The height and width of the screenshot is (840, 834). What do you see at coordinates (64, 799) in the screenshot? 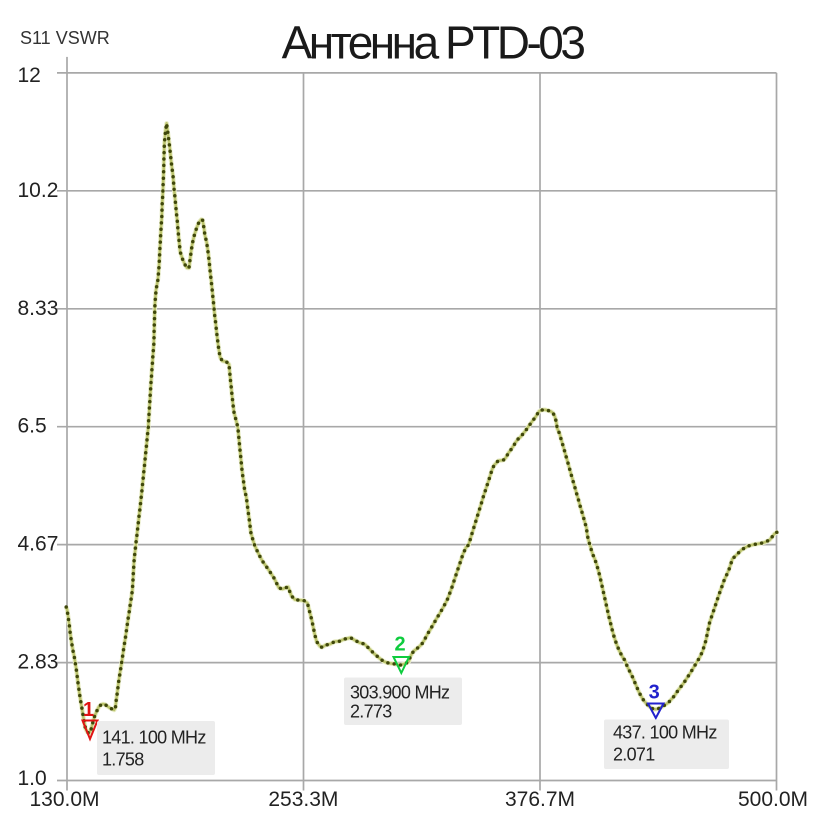
I see `svg-text: 130.0M` at bounding box center [64, 799].